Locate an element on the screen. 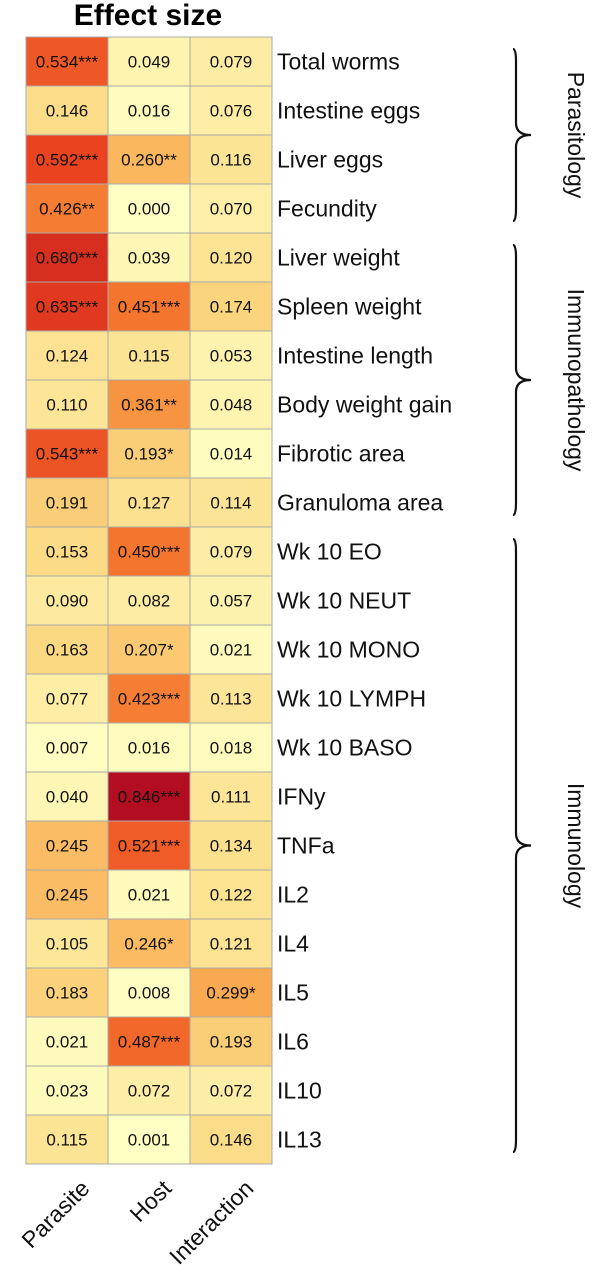  cell-value-wk-10-lymph-parasite: 0.077 is located at coordinates (67, 699).